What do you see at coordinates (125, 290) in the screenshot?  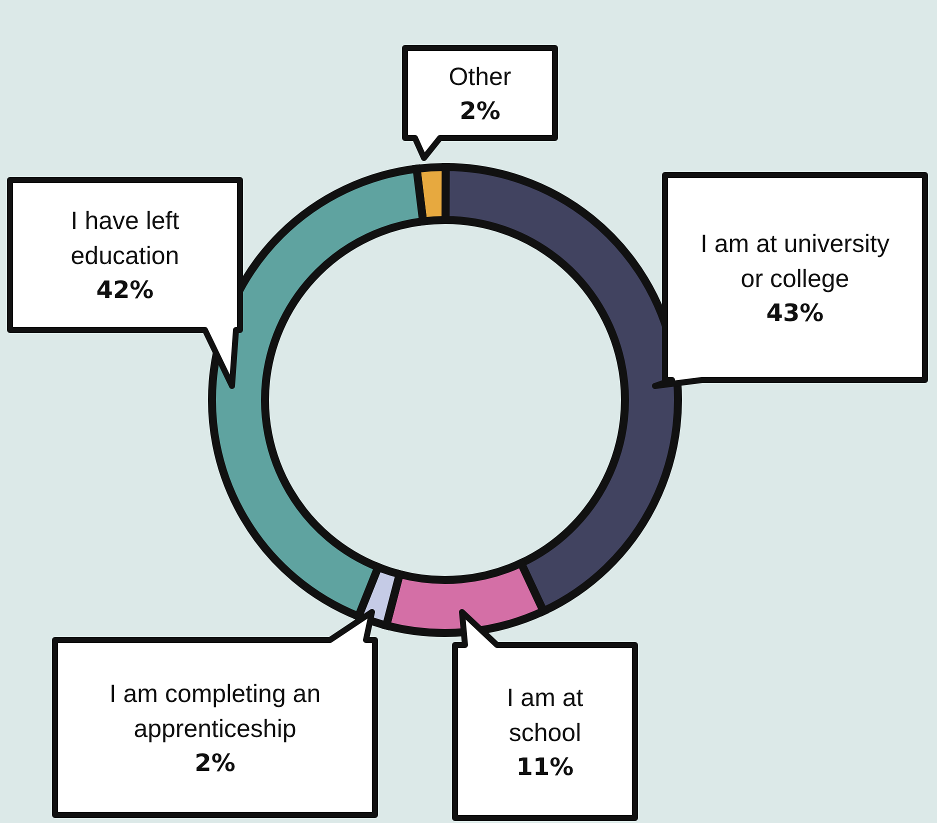 I see `data-label: 42%` at bounding box center [125, 290].